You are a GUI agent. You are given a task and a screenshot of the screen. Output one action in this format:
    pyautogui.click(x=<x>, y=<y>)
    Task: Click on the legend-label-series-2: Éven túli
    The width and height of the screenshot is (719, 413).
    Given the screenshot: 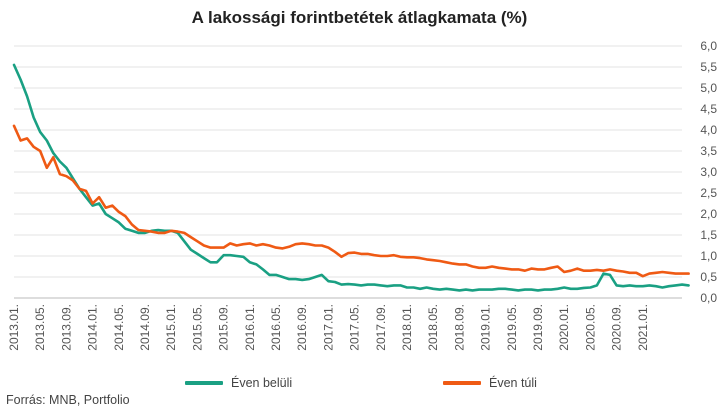 What is the action you would take?
    pyautogui.click(x=513, y=383)
    